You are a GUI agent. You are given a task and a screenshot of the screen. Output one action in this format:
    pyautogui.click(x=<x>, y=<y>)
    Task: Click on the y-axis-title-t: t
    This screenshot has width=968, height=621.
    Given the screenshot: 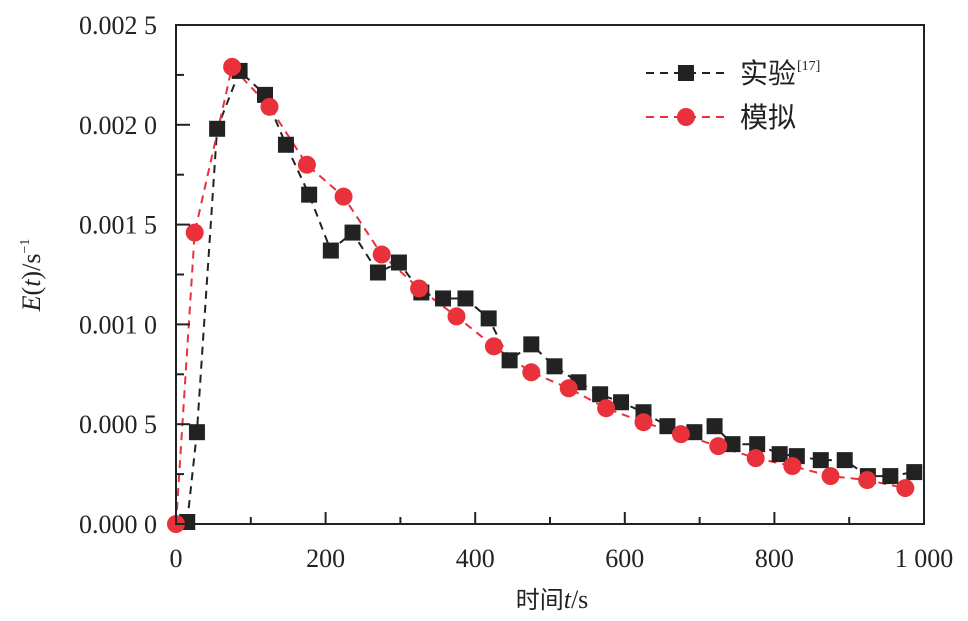 What is the action you would take?
    pyautogui.click(x=31, y=283)
    